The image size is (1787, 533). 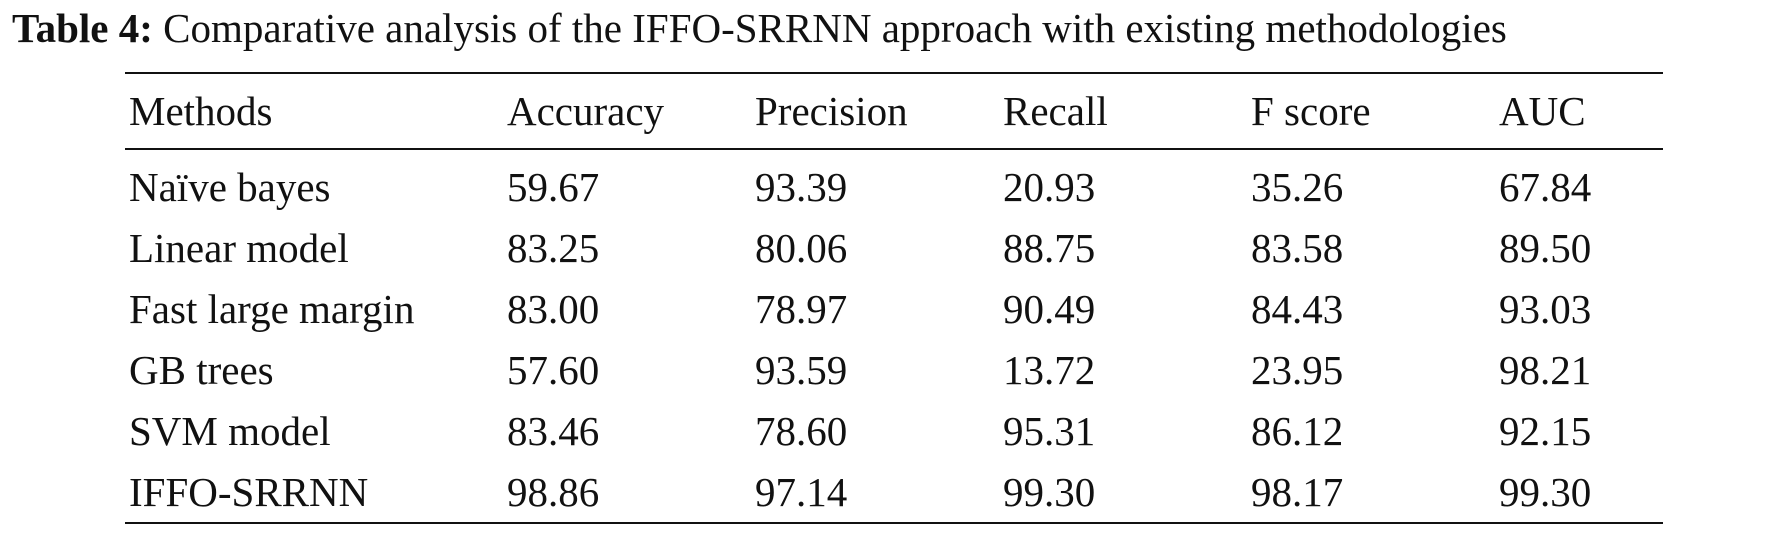 I want to click on cell-f-score: 98.17, so click(x=1297, y=491).